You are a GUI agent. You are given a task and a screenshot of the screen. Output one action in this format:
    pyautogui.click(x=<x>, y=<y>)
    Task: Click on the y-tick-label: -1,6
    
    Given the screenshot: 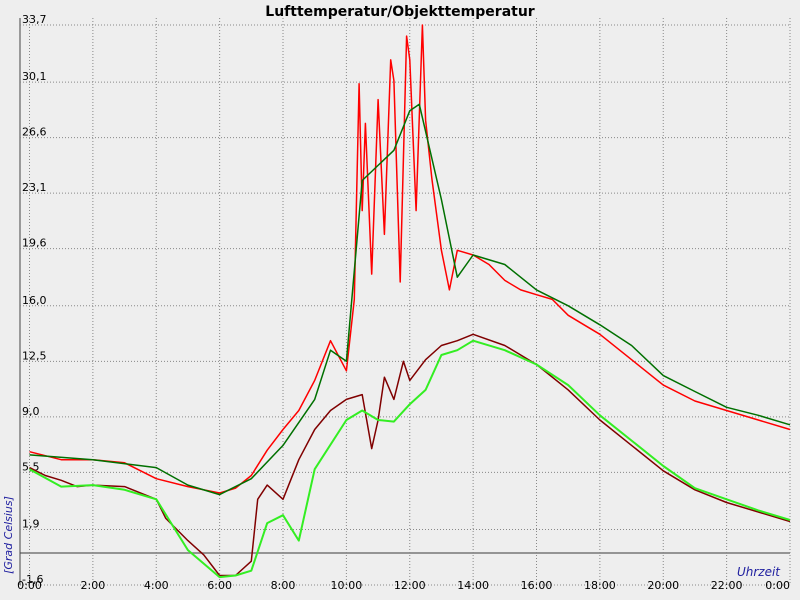 What is the action you would take?
    pyautogui.click(x=32, y=579)
    